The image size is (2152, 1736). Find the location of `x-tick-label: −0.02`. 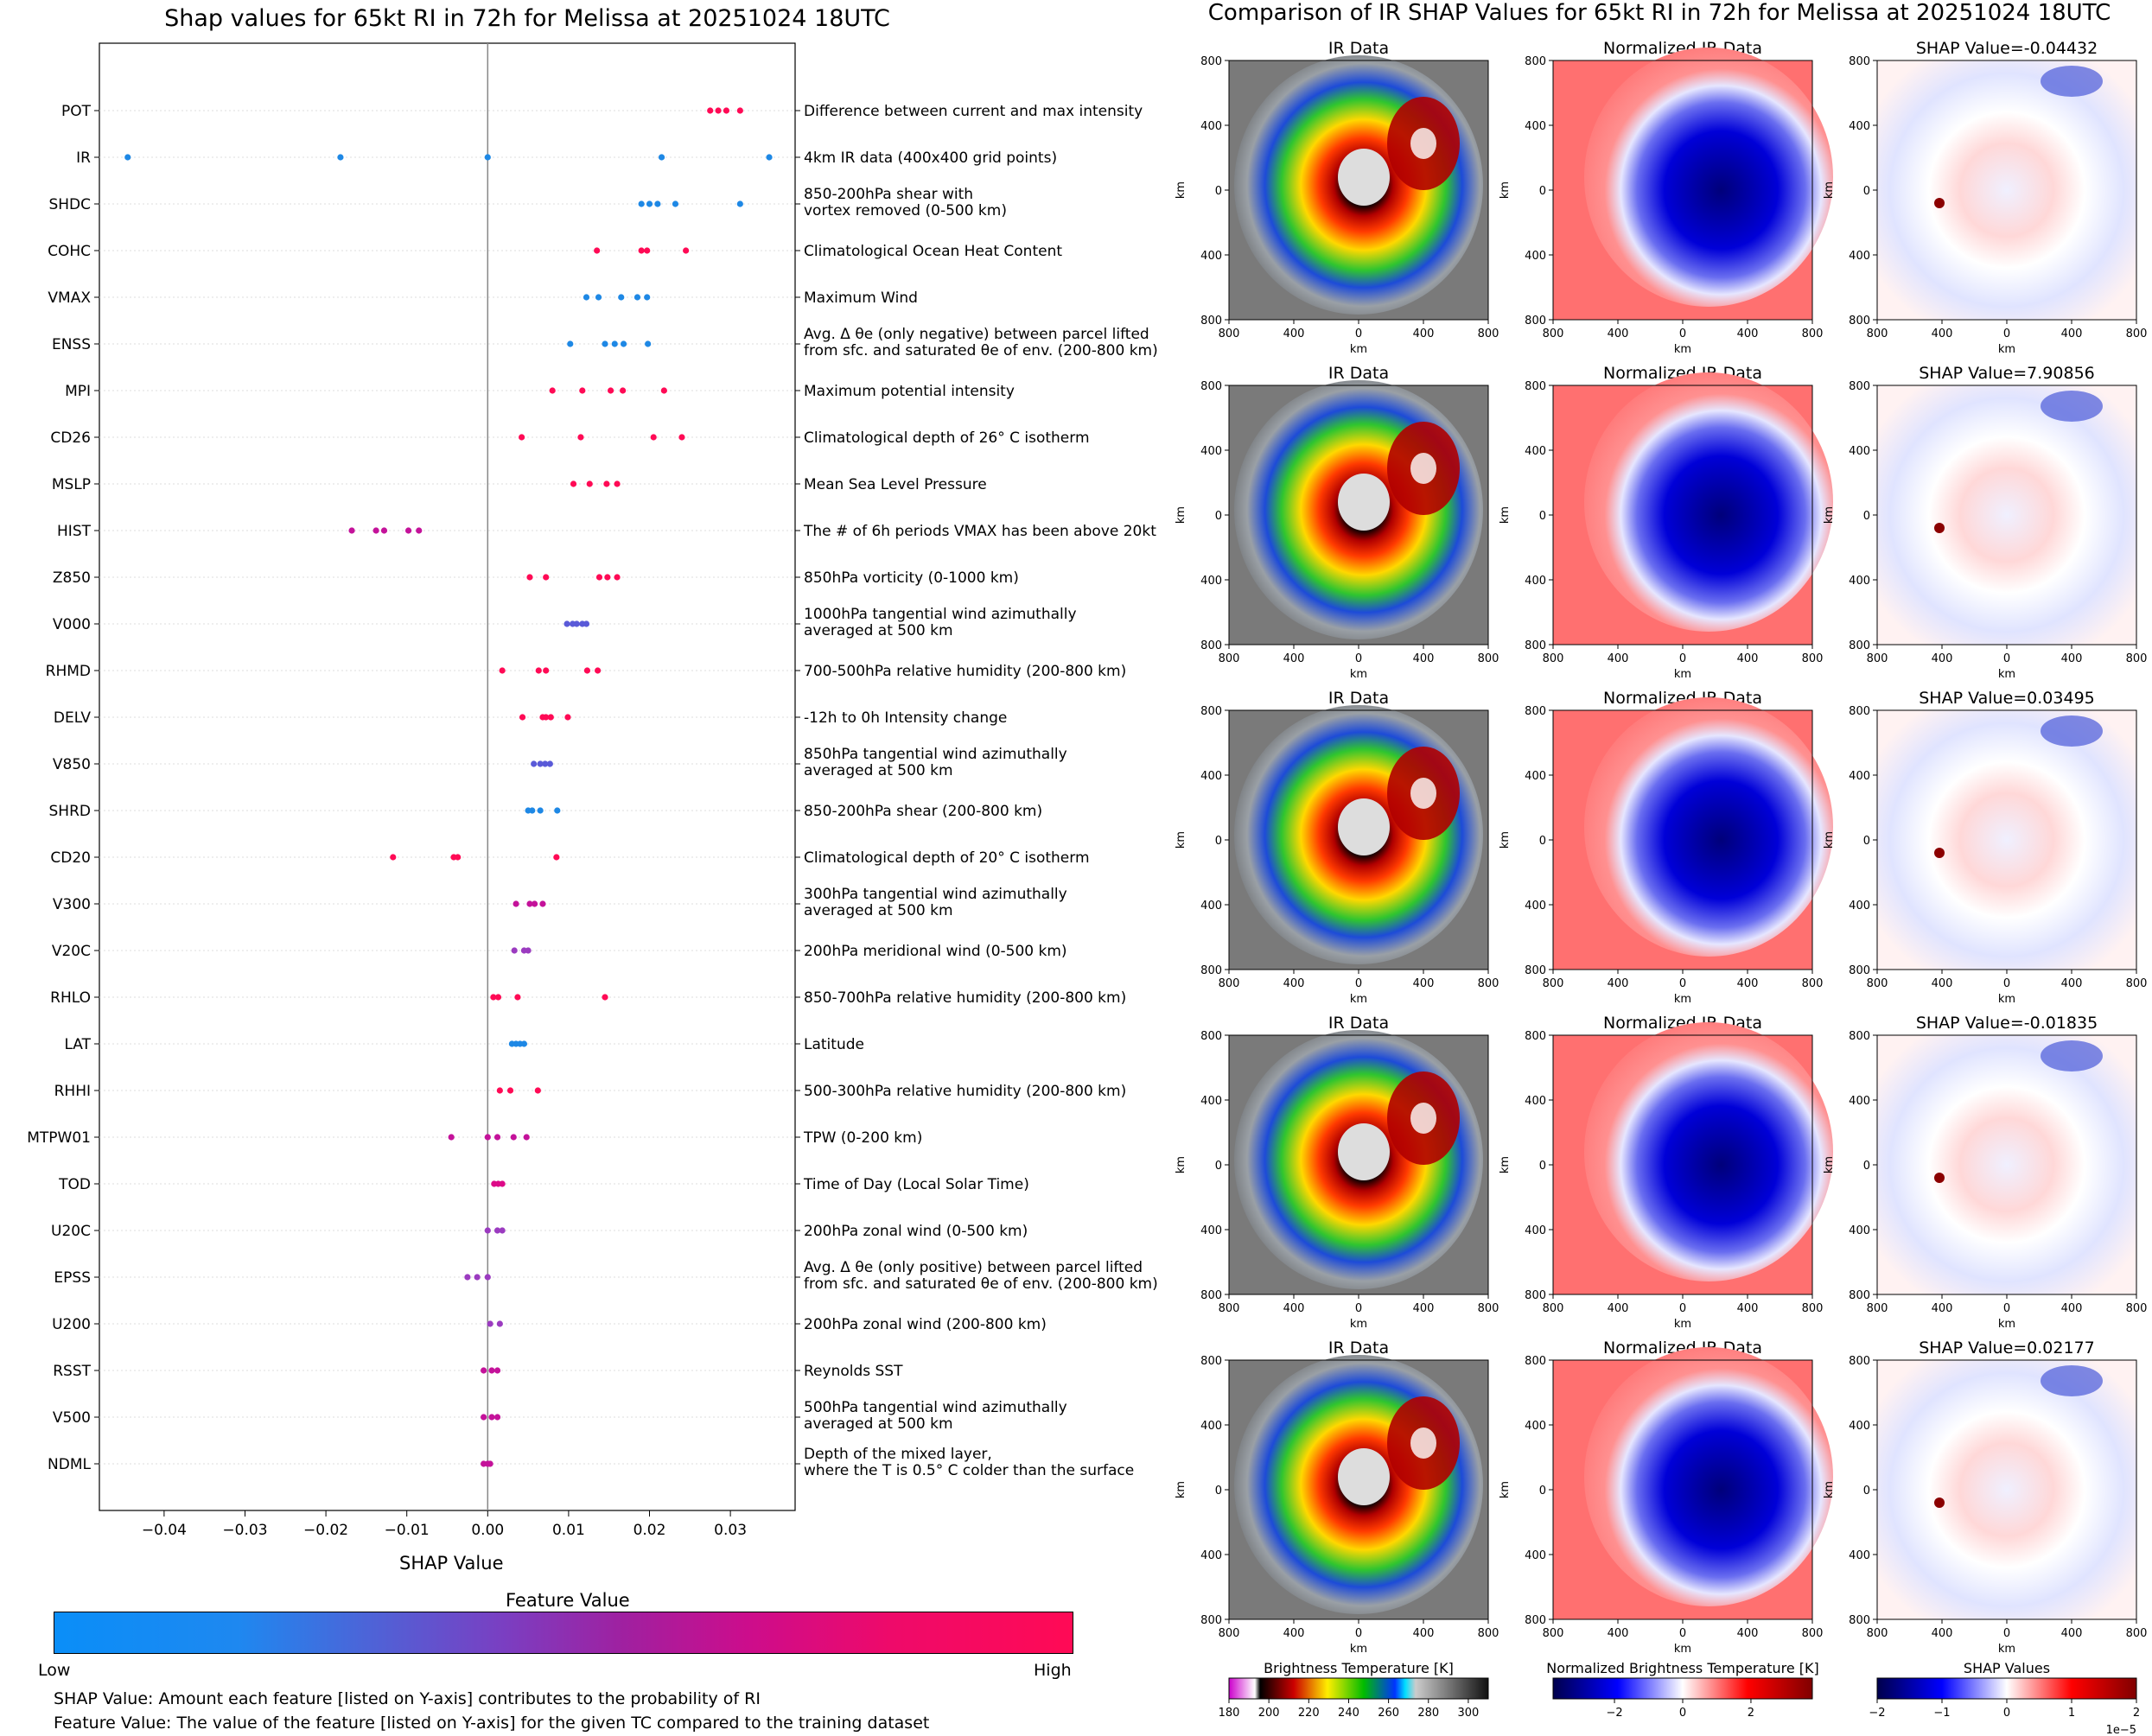

x-tick-label: −0.02 is located at coordinates (325, 1530).